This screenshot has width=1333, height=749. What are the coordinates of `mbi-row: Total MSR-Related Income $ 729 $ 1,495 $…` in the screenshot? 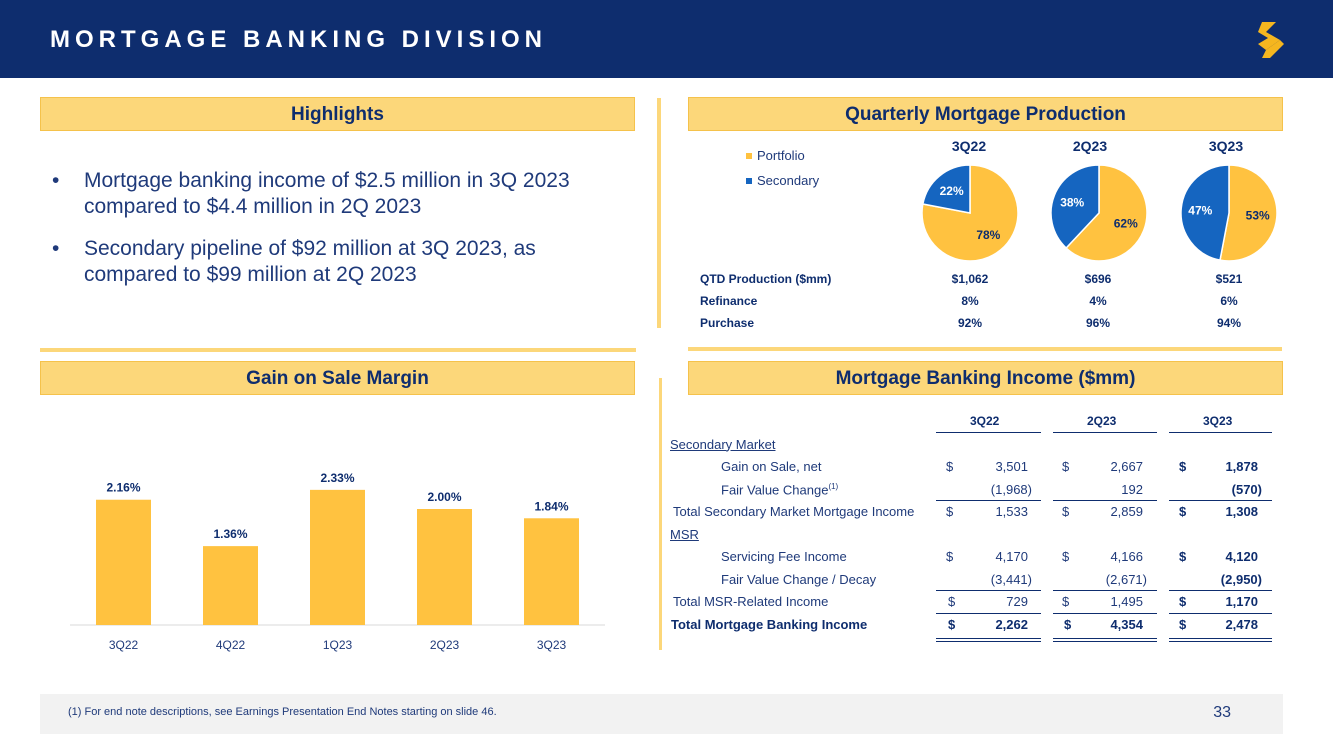 It's located at (975, 601).